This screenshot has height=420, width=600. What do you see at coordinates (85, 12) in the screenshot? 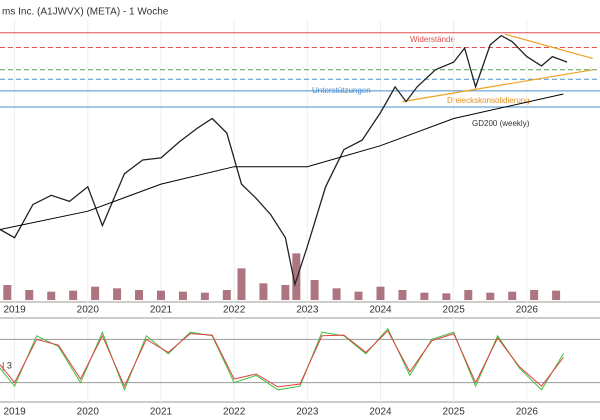
I see `chart-title: ms Inc. (A1JWVX) (META) - 1 Woche` at bounding box center [85, 12].